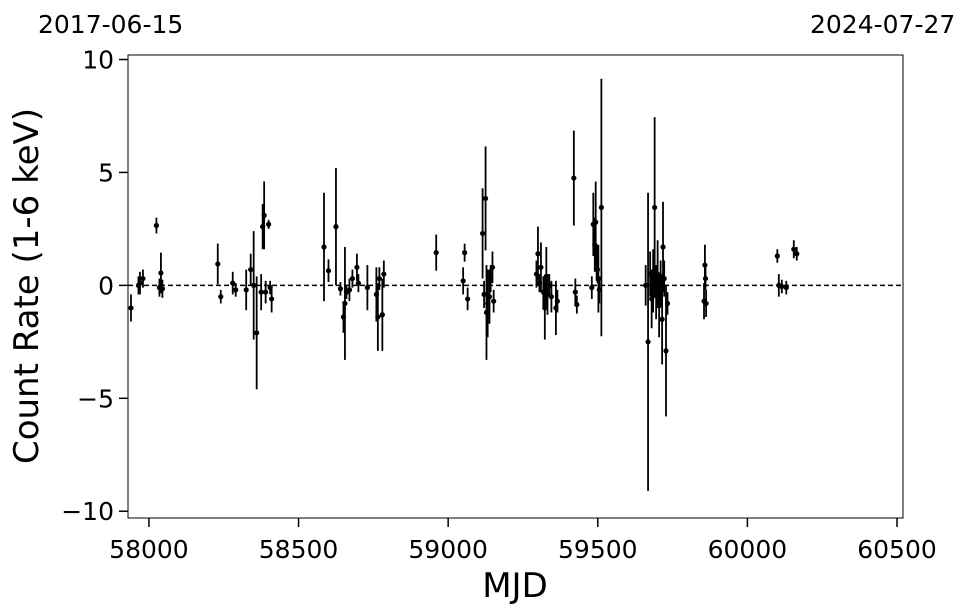  I want to click on x-tick-label: 60000, so click(748, 549).